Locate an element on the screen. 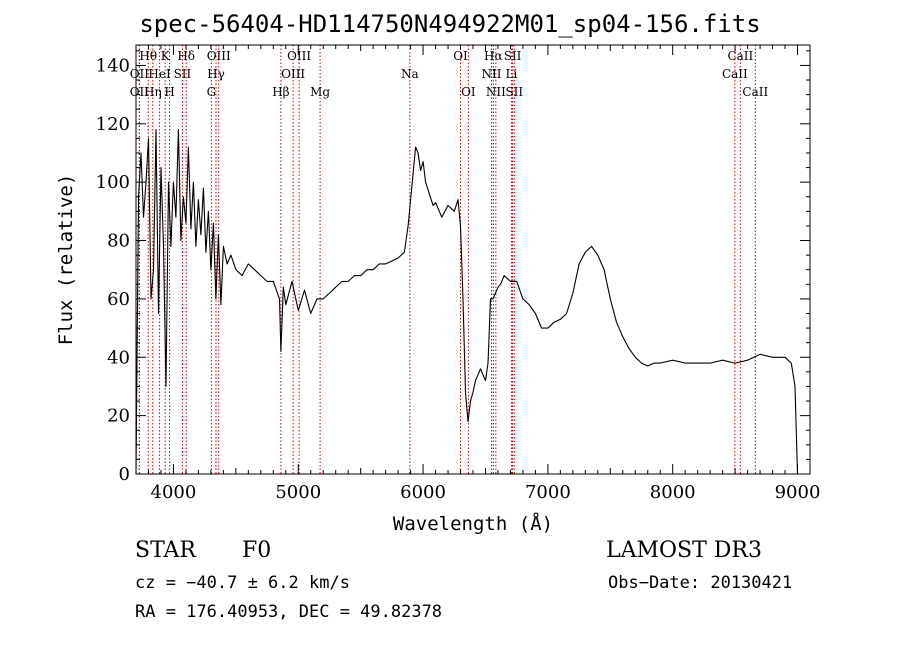 Image resolution: width=900 pixels, height=649 pixels. y-tick-label: 140 is located at coordinates (113, 65).